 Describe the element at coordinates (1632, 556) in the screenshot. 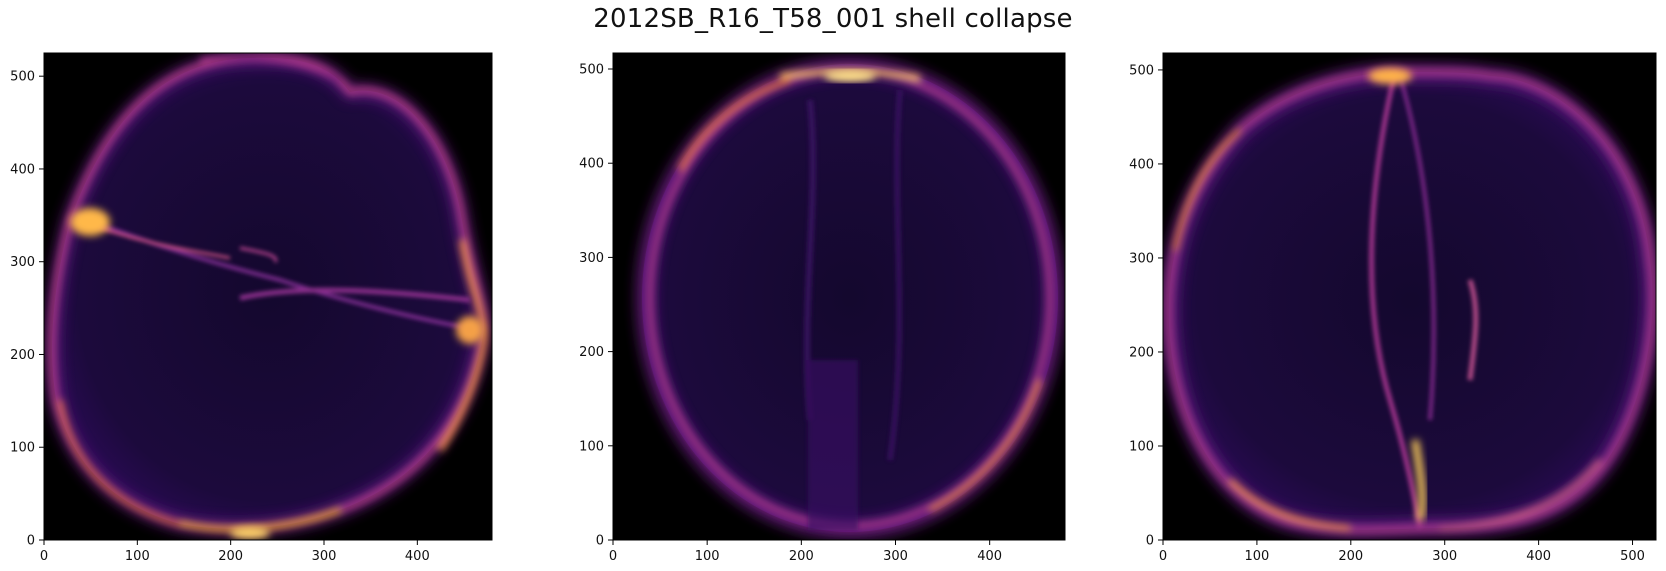

I see `x-tick-label: 500` at that location.